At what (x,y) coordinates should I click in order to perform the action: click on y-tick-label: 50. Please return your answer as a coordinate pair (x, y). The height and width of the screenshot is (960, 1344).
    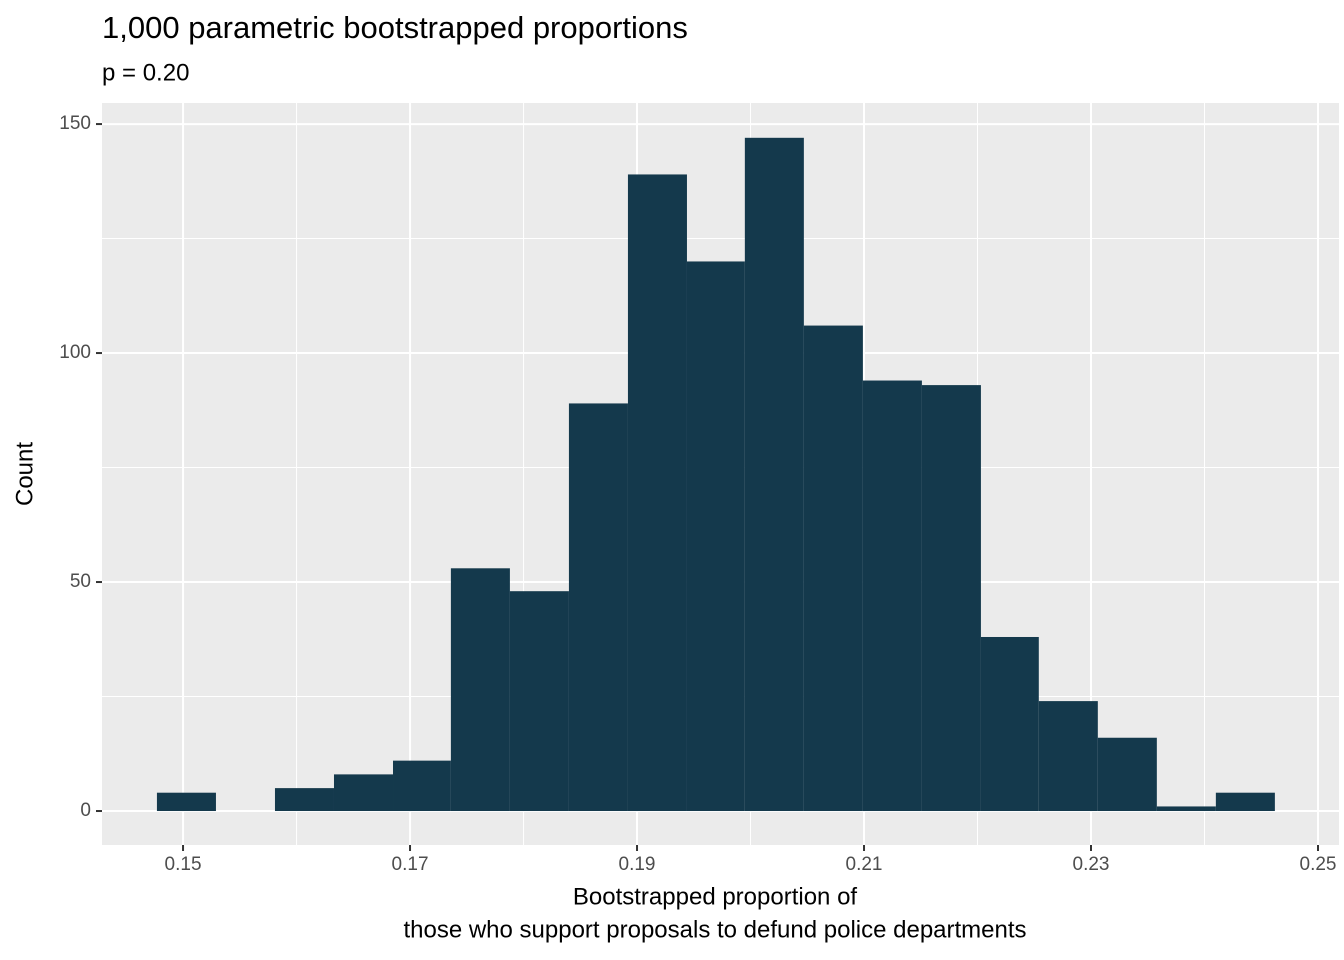
    Looking at the image, I should click on (80, 581).